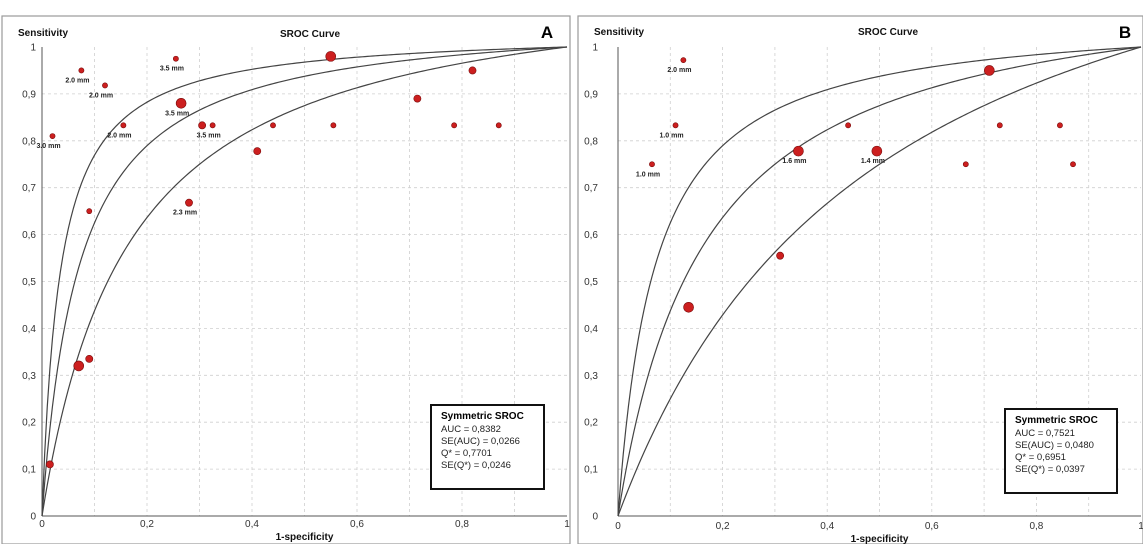 The width and height of the screenshot is (1143, 549). I want to click on legend-frame, so click(1061, 451).